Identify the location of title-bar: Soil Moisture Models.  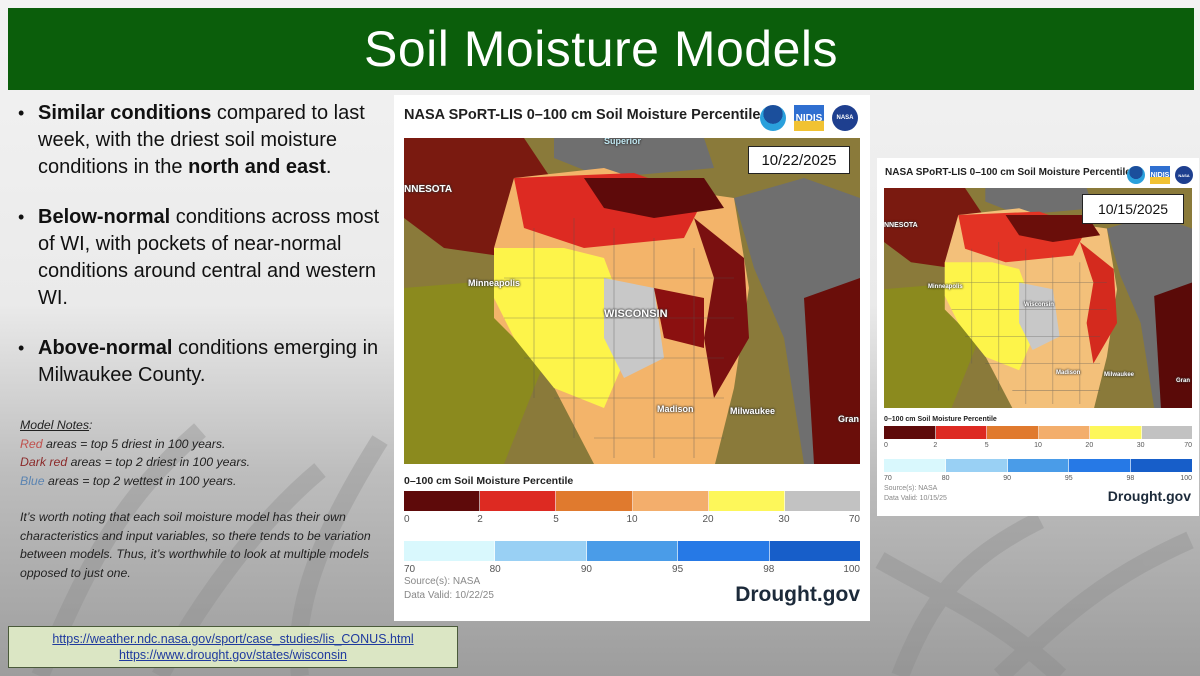
(601, 49).